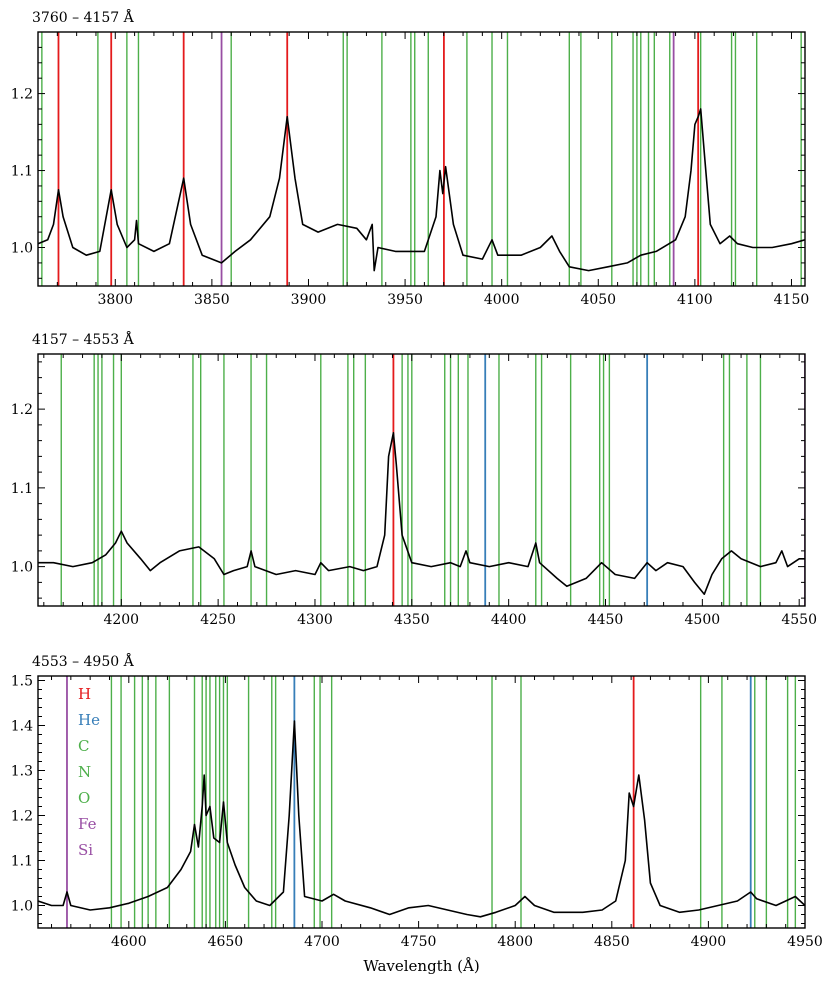  What do you see at coordinates (212, 300) in the screenshot?
I see `x-tick-label: 3850` at bounding box center [212, 300].